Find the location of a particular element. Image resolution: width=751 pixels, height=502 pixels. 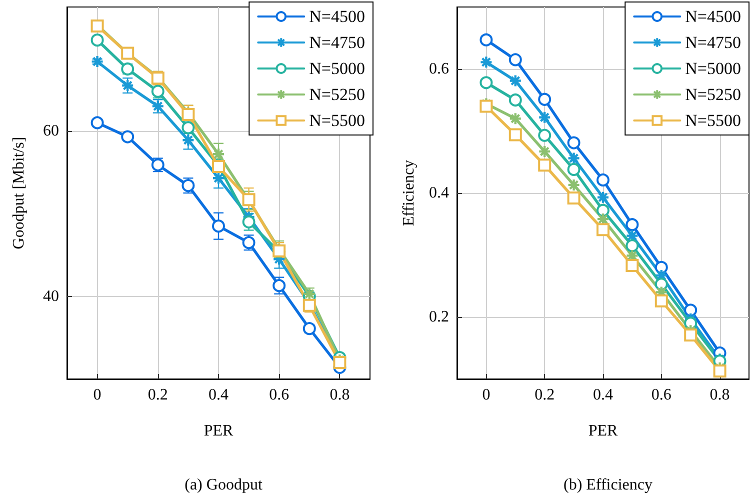

text: (a) Goodput is located at coordinates (223, 485).